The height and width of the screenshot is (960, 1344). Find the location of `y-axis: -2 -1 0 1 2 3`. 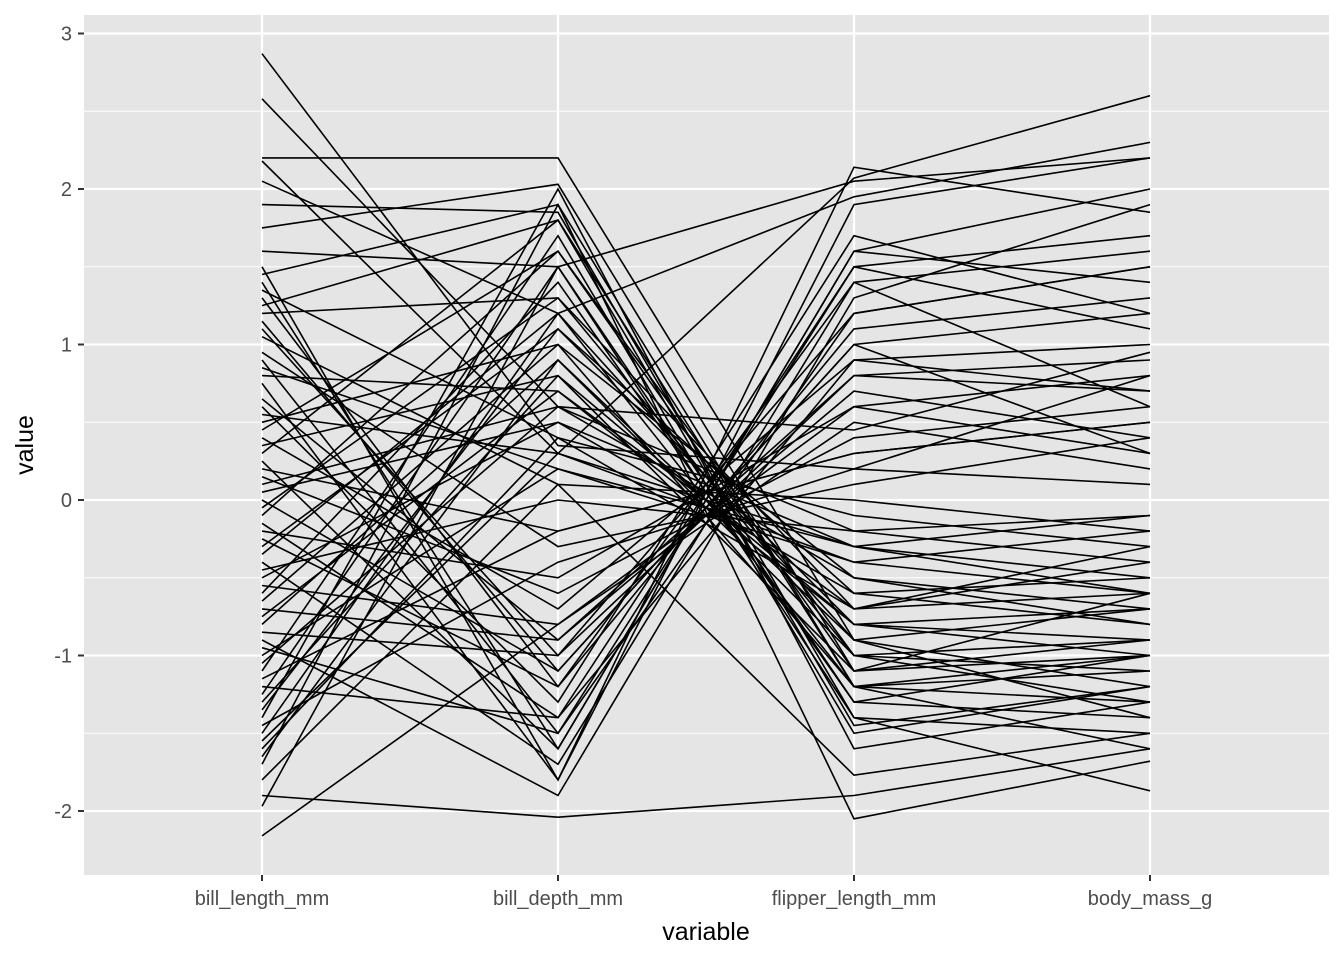

y-axis: -2 -1 0 1 2 3 is located at coordinates (69, 423).